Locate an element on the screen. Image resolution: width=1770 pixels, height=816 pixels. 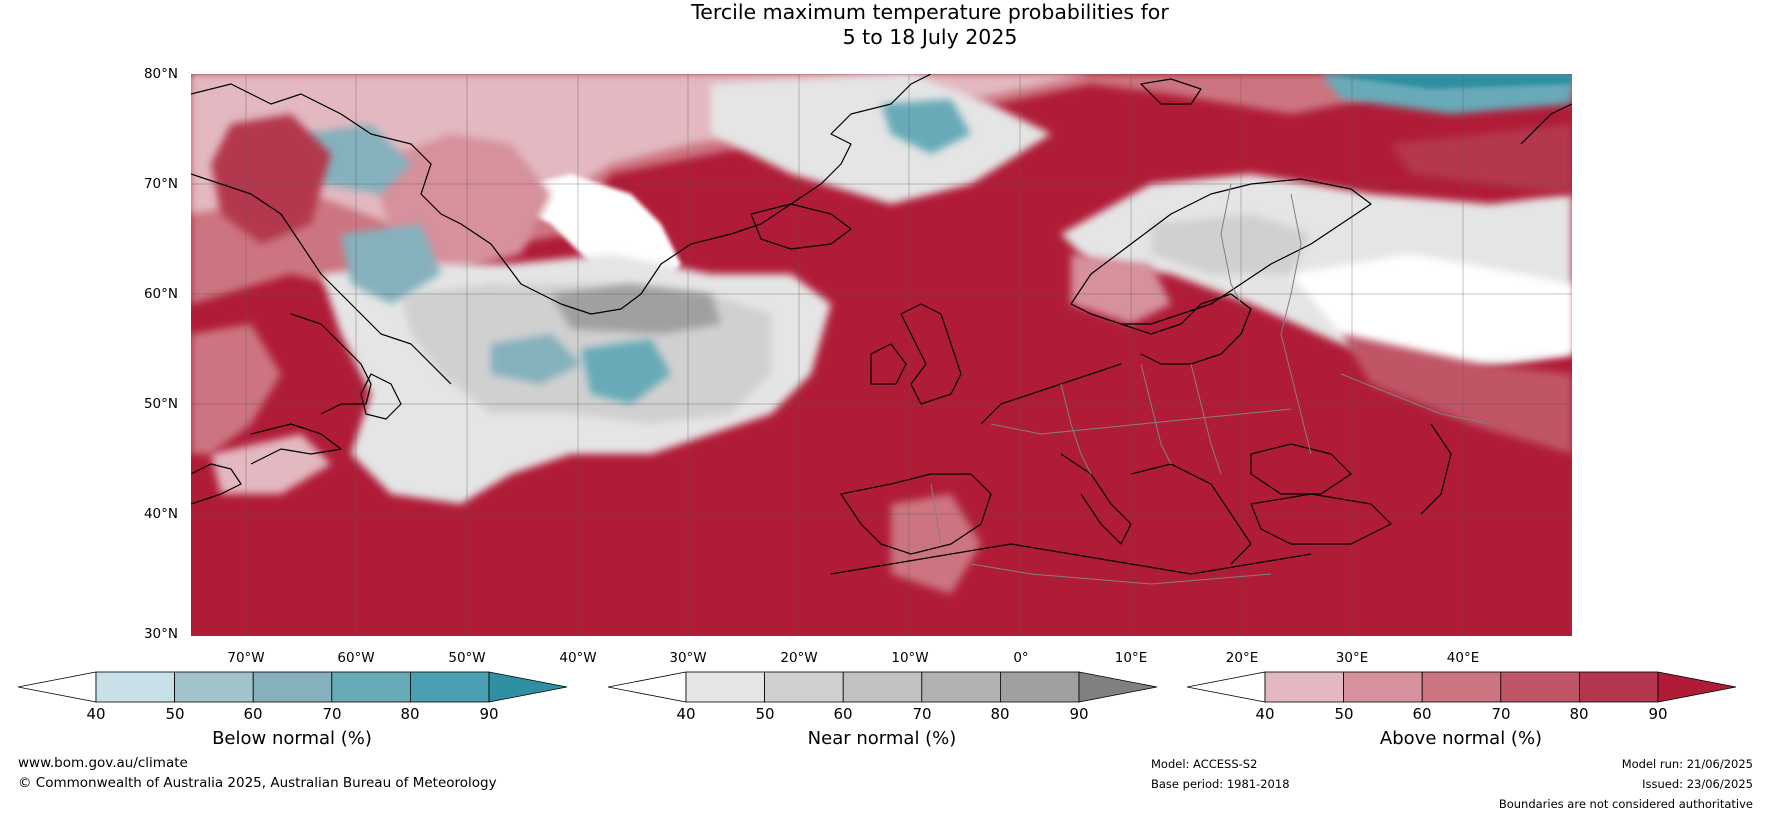
latitude-label: 80°N is located at coordinates (160, 74).